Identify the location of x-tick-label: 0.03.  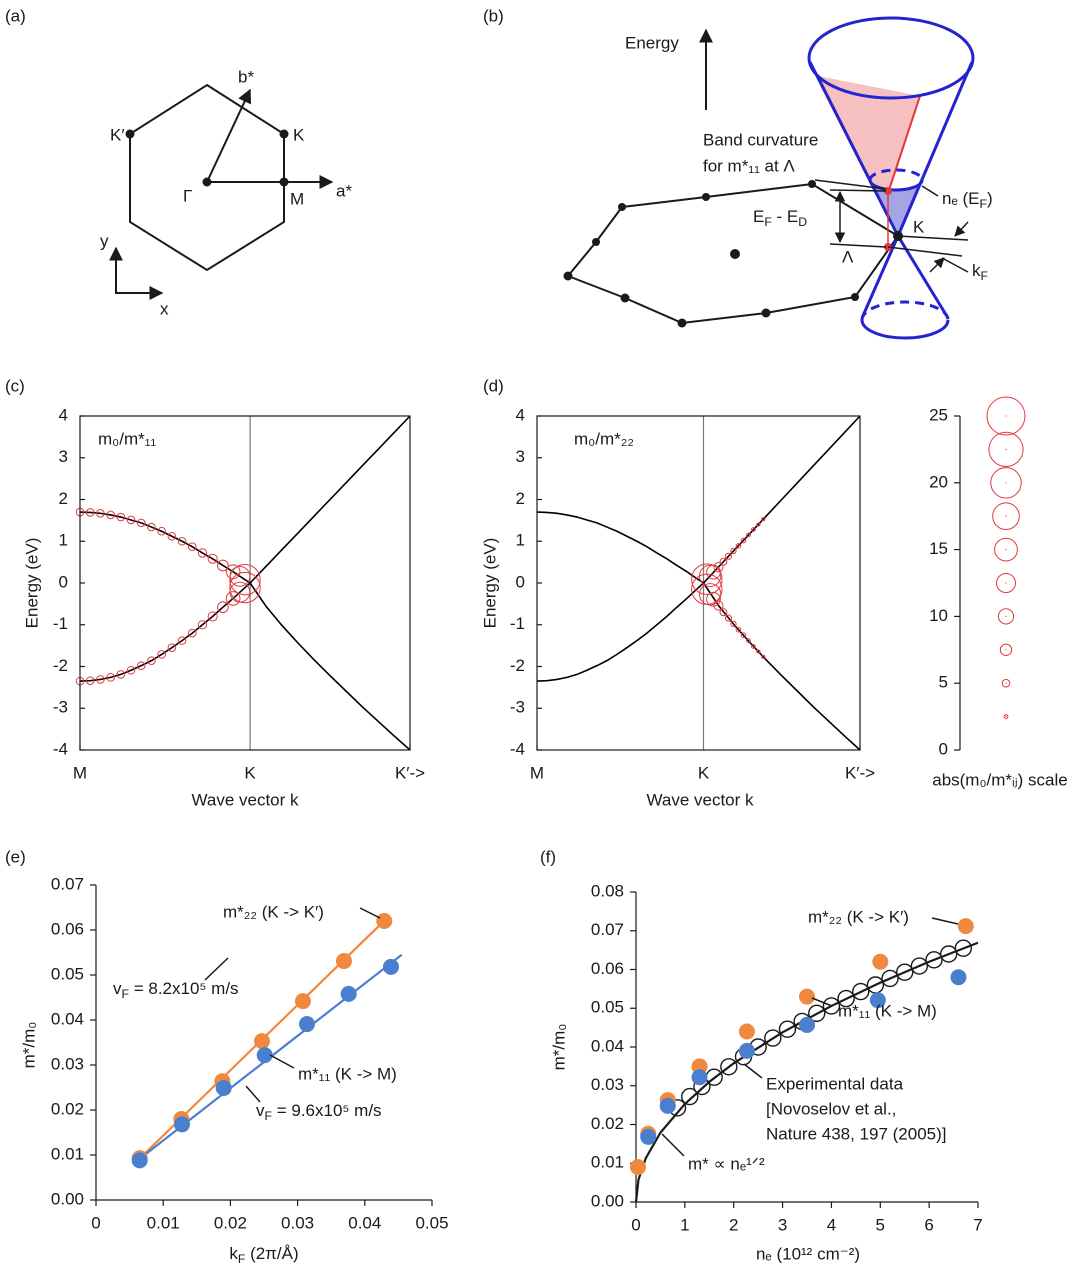
(297, 1222).